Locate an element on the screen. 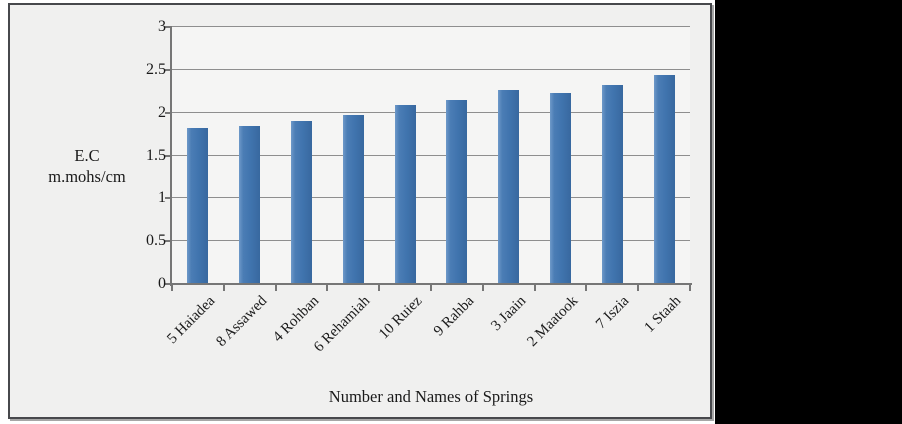 Image resolution: width=902 pixels, height=424 pixels. x-axis-line is located at coordinates (431, 284).